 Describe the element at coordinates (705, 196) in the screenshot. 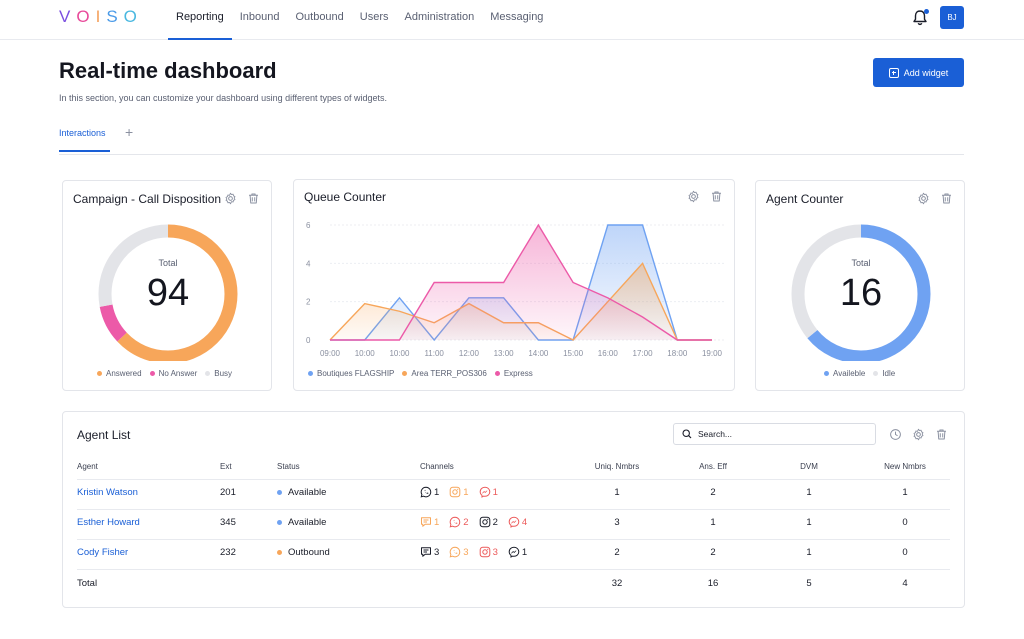

I see `widget-actions` at that location.